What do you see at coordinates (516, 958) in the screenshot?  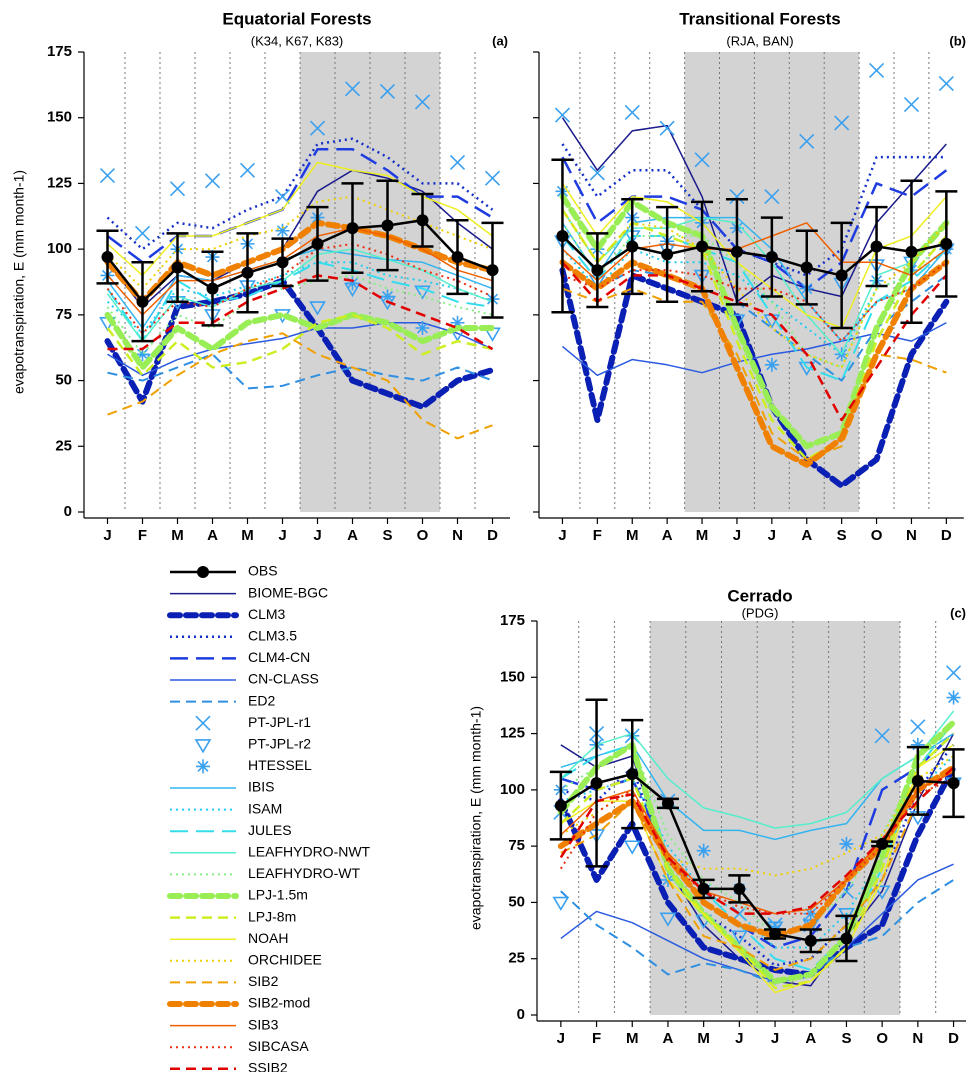 I see `y-tick-label: 25` at bounding box center [516, 958].